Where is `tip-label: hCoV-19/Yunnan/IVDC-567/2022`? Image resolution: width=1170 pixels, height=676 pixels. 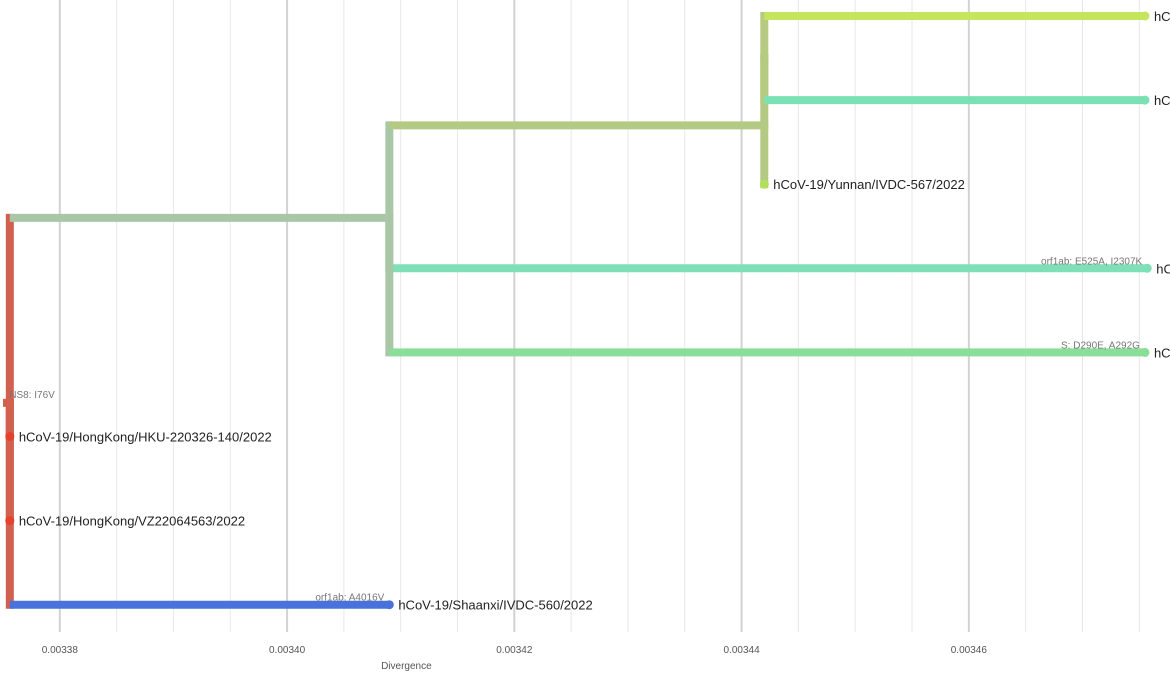 tip-label: hCoV-19/Yunnan/IVDC-567/2022 is located at coordinates (869, 184).